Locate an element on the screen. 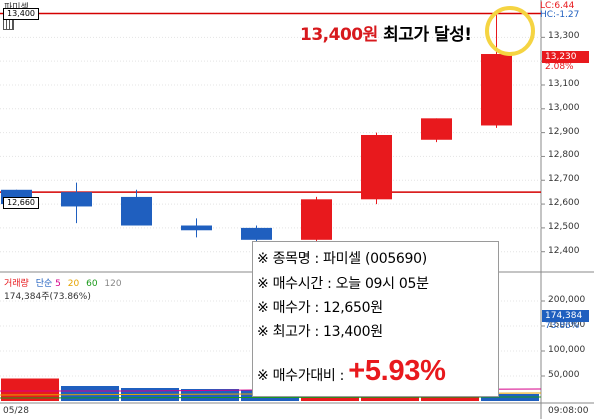  high-price-value: 13,400원 is located at coordinates (339, 35).